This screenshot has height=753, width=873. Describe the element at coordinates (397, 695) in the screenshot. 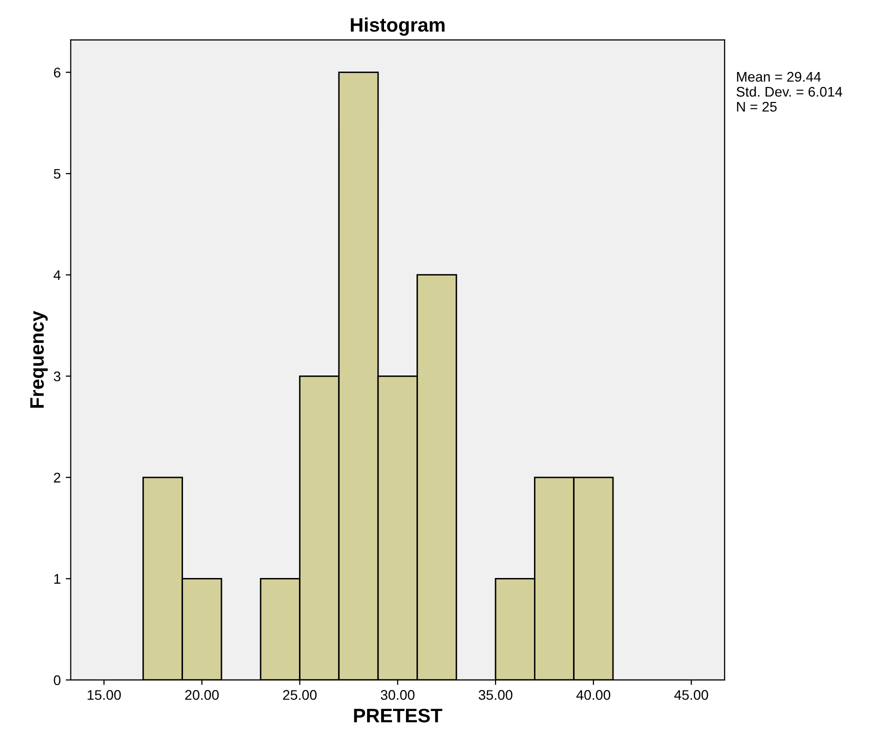

I see `x-tick-label: 30.00` at that location.